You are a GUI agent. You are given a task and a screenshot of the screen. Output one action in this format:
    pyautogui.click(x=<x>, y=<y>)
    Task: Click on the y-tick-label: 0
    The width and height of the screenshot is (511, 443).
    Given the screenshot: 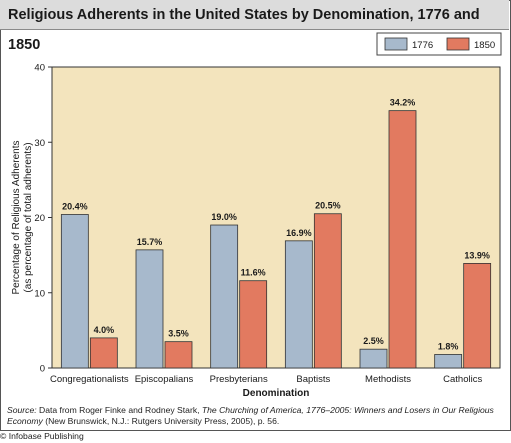 What is the action you would take?
    pyautogui.click(x=42, y=369)
    